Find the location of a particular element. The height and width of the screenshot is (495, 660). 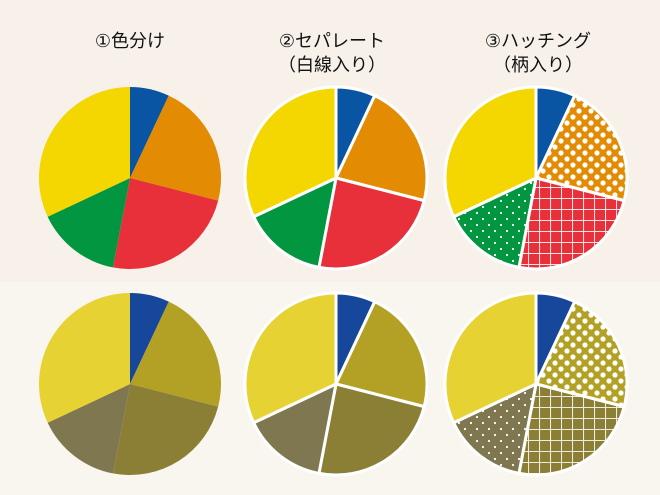

column-title-1: ①色分け is located at coordinates (130, 42).